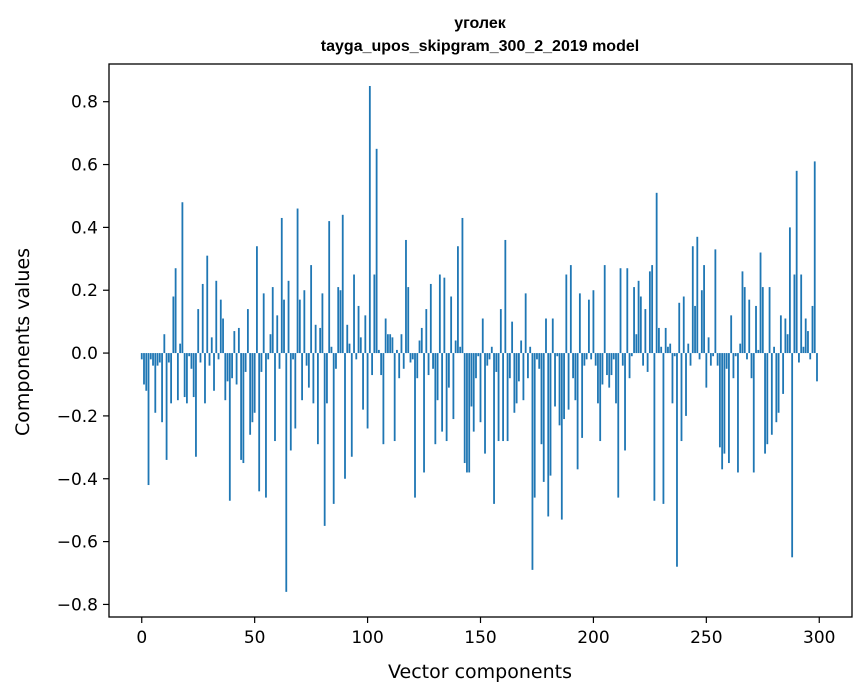 The image size is (867, 696). What do you see at coordinates (593, 638) in the screenshot?
I see `x-tick-label: 200` at bounding box center [593, 638].